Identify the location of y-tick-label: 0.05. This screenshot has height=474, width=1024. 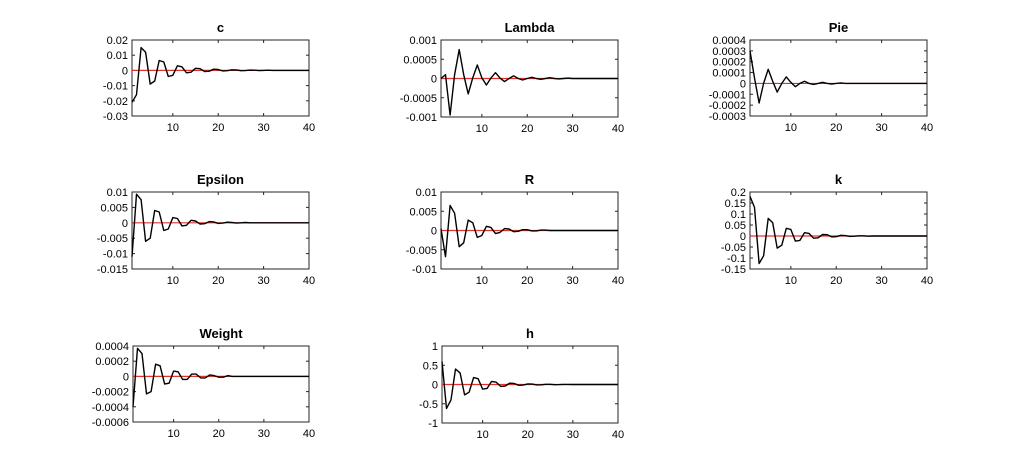
(735, 226).